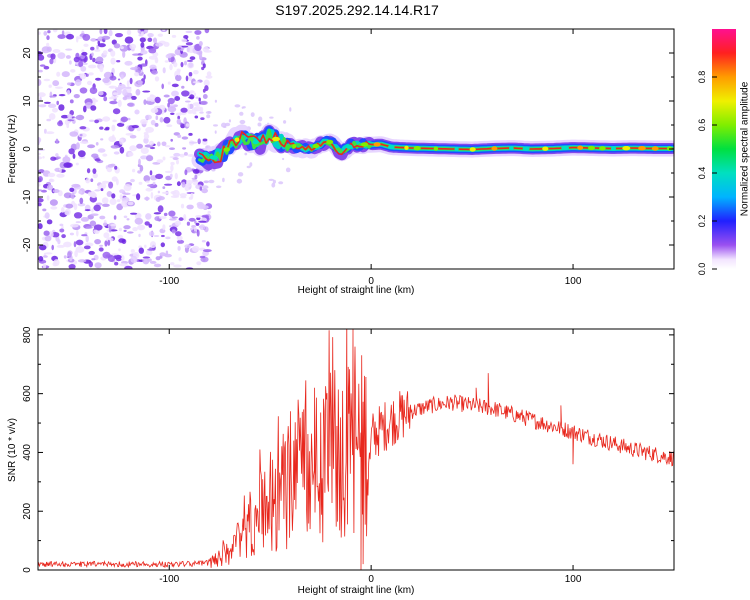  Describe the element at coordinates (707, 173) in the screenshot. I see `colorbar-ticks: 0.0 0.2 0.4 0.6 0.8` at that location.